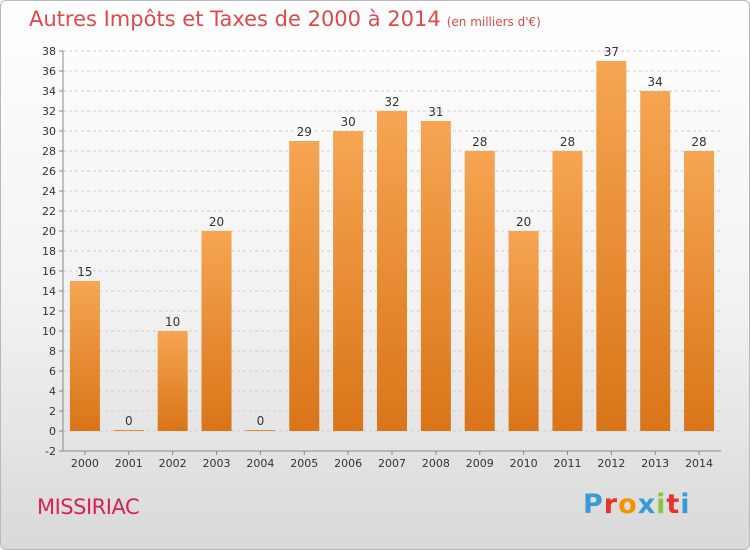 The width and height of the screenshot is (750, 550). I want to click on y-tick-label: 34, so click(49, 91).